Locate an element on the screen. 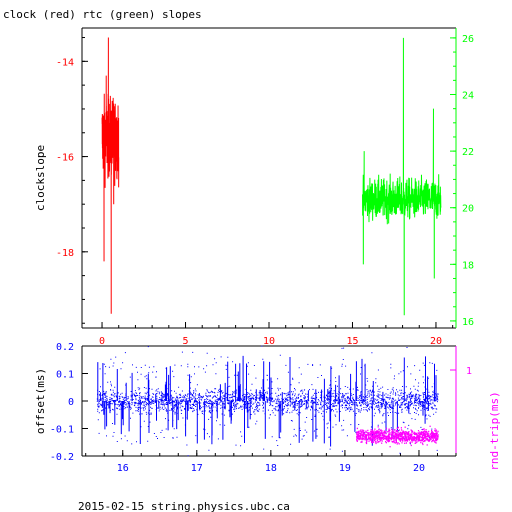 This screenshot has width=512, height=512. x-tick-label-2: 20 is located at coordinates (419, 468).